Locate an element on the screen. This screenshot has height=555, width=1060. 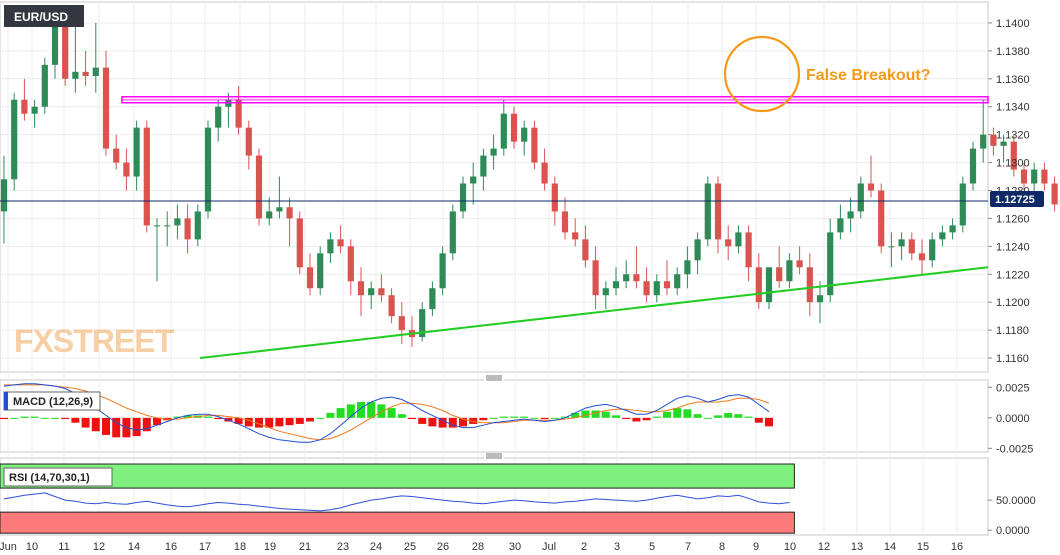
rsi-tick-label: 0.0000 is located at coordinates (1013, 531).